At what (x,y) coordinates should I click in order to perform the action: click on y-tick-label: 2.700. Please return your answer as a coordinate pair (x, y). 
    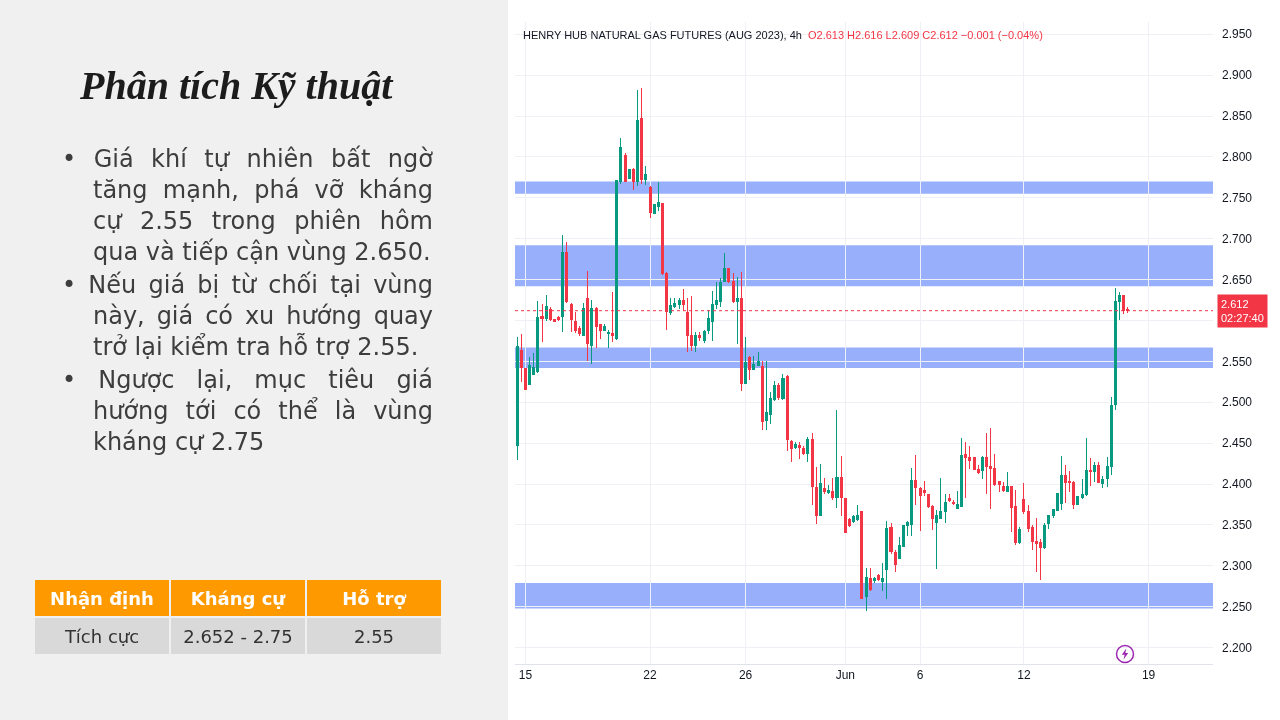
    Looking at the image, I should click on (1237, 238).